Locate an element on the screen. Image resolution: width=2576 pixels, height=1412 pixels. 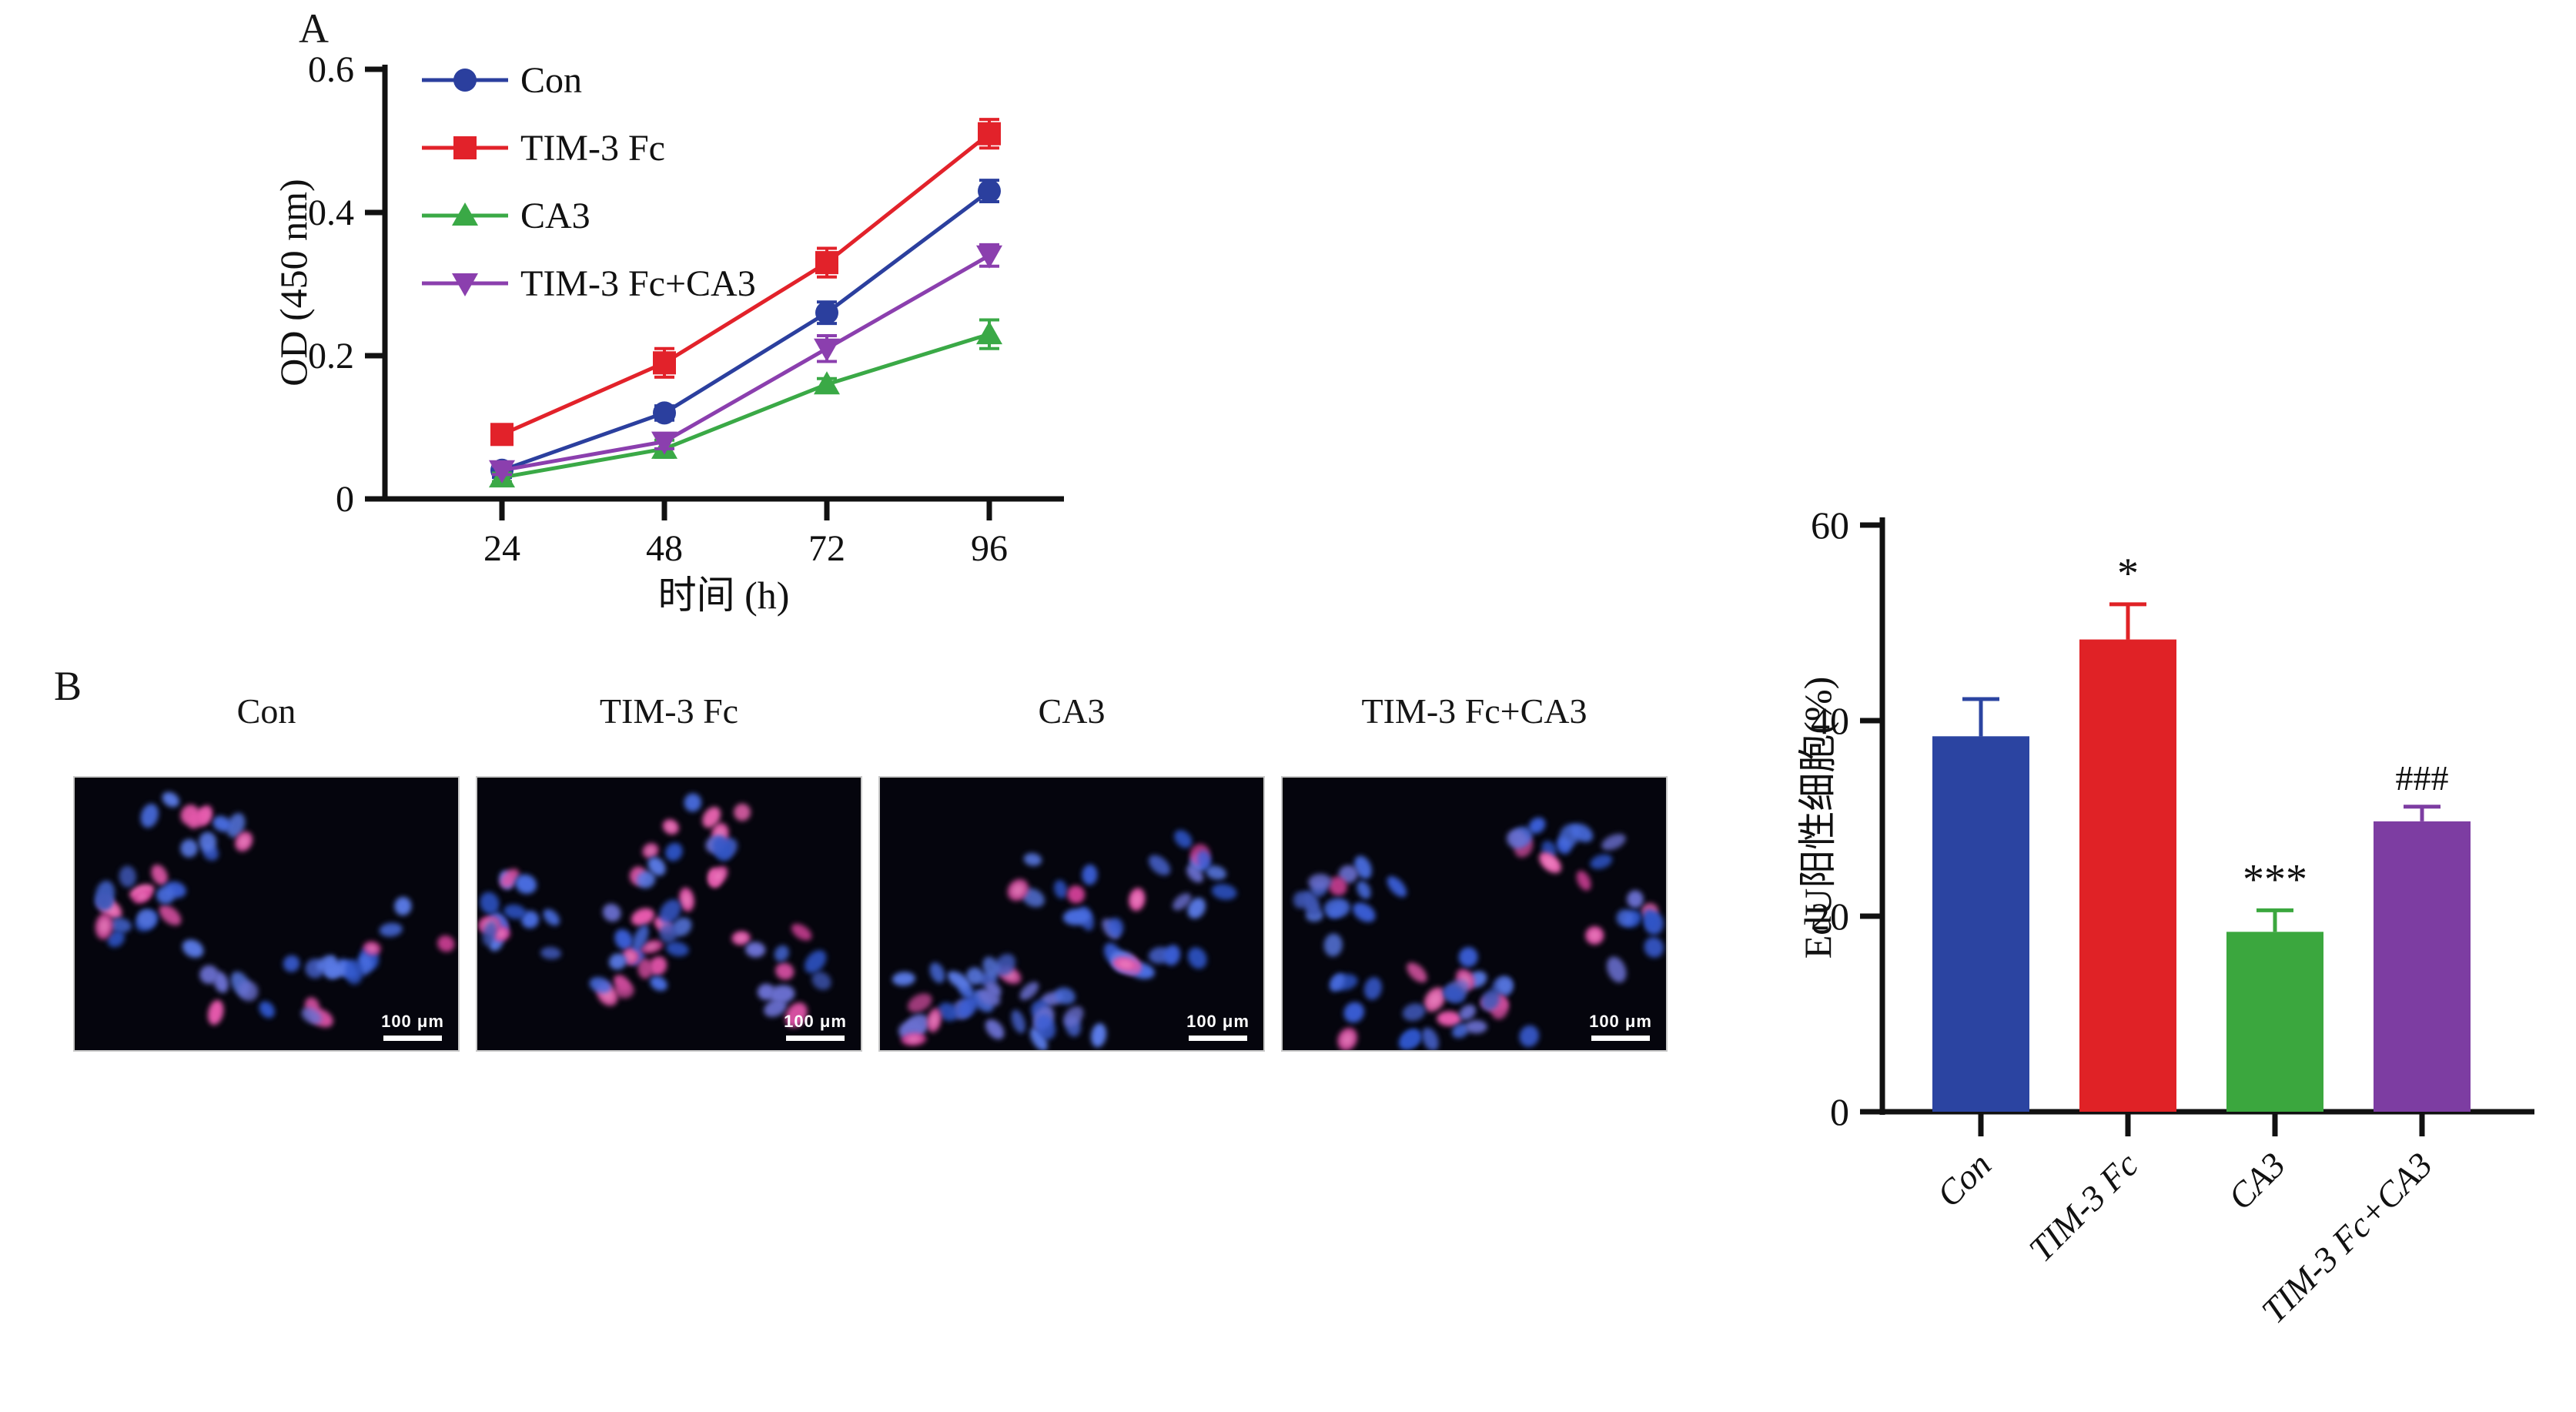
panel-a-label: A is located at coordinates (314, 28).